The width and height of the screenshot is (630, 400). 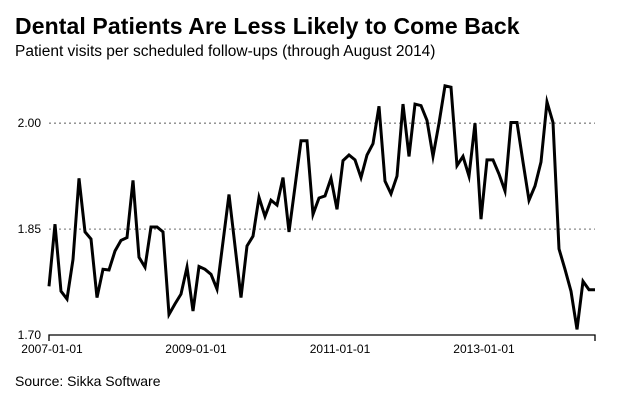 I want to click on y-axis-ticks: 1.70 1.85 2.00, so click(x=30, y=229).